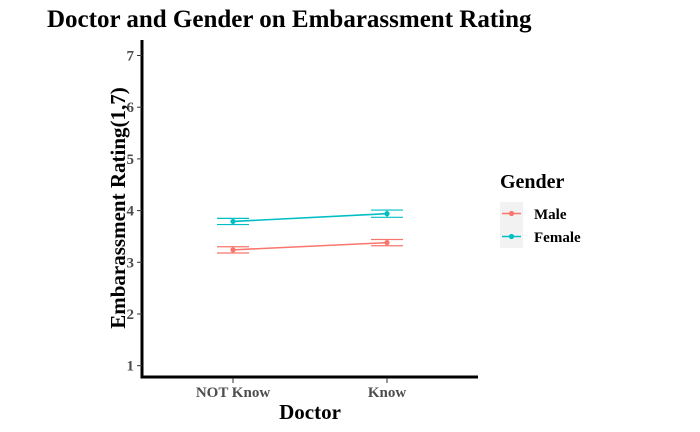 The image size is (700, 432). What do you see at coordinates (550, 215) in the screenshot?
I see `legend-label-male: Male` at bounding box center [550, 215].